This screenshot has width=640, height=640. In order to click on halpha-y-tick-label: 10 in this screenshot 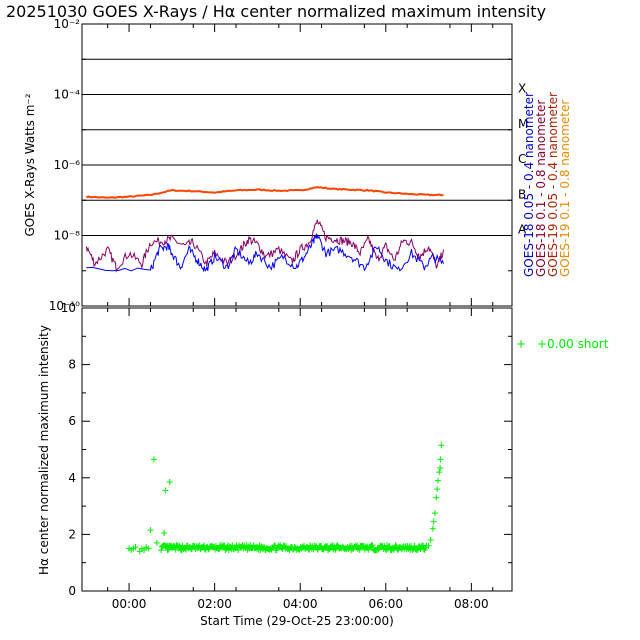, I will do `click(68, 308)`.